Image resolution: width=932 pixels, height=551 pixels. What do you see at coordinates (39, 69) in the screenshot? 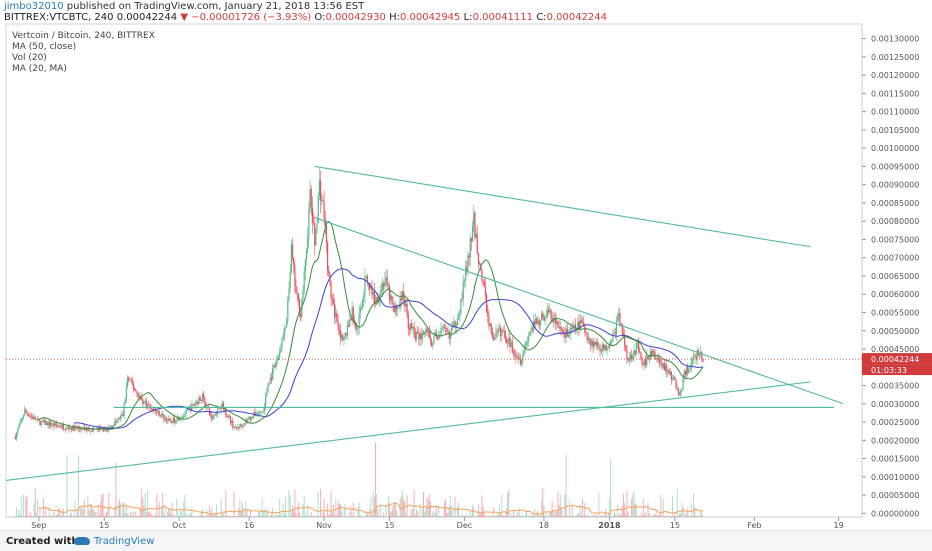
I see `legend-ma20: MA (20, MA)` at bounding box center [39, 69].